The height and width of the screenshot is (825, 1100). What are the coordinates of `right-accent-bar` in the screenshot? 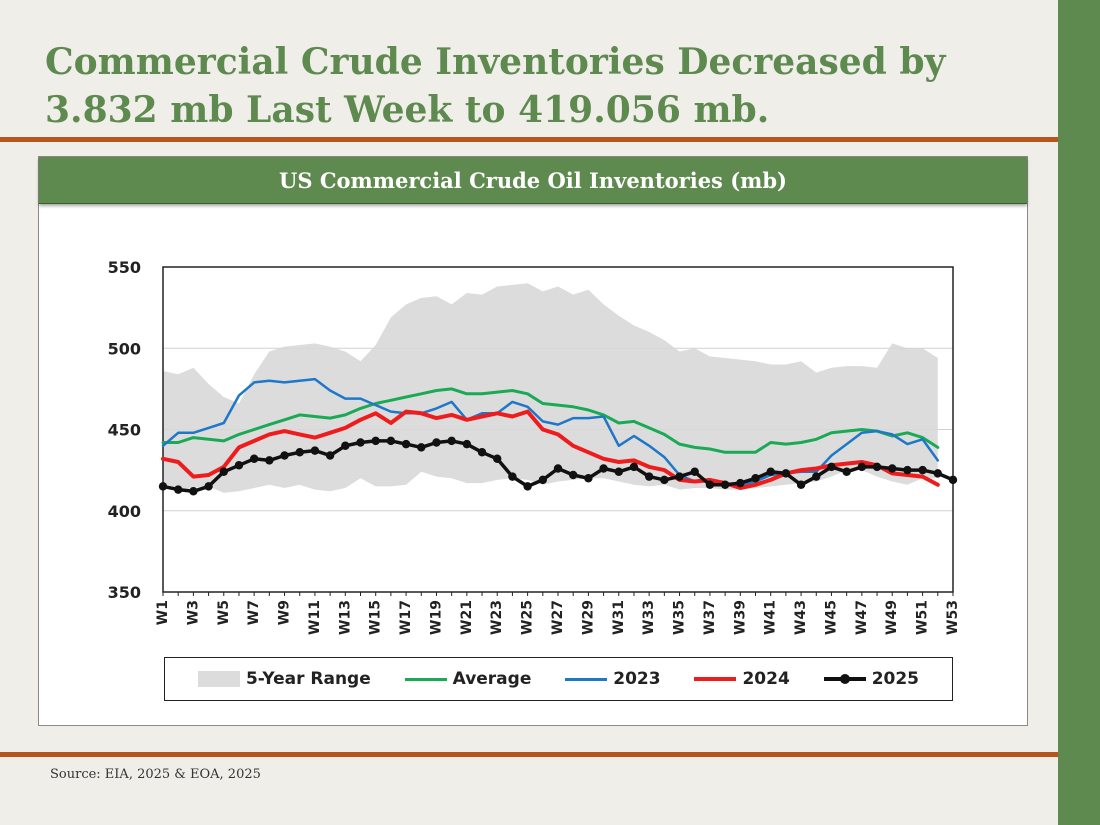 It's located at (1079, 412).